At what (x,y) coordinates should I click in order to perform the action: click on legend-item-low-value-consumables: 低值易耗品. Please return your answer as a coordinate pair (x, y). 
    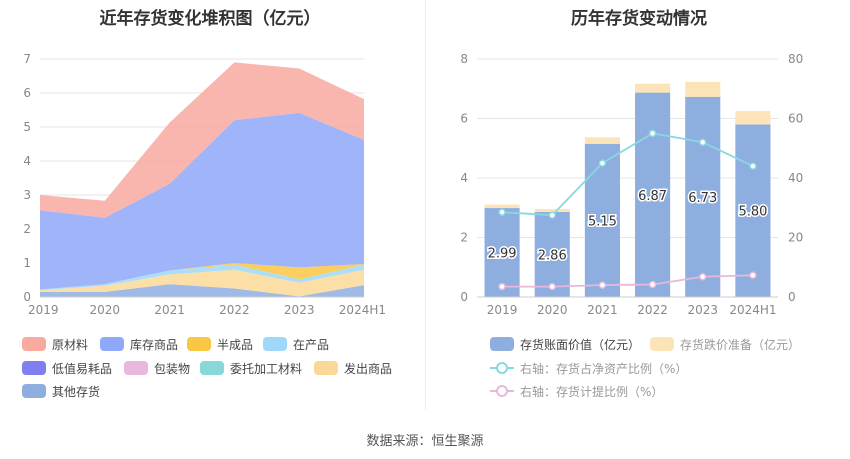
    Looking at the image, I should click on (67, 368).